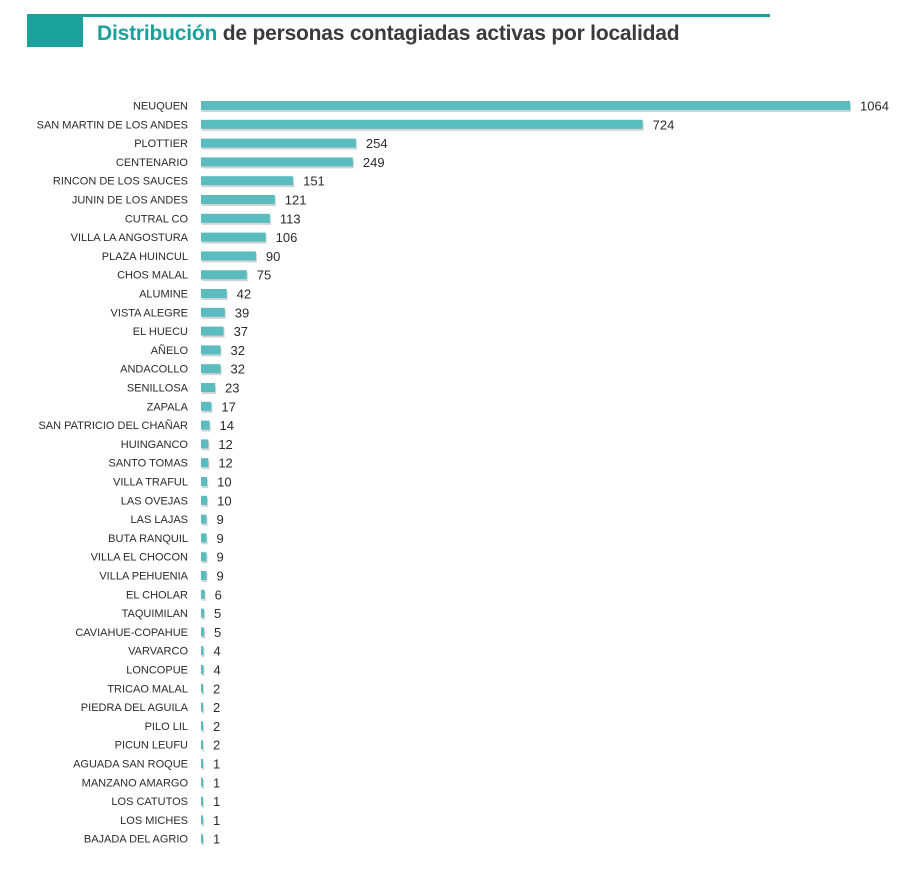 Image resolution: width=905 pixels, height=878 pixels. I want to click on category-label: VISTA ALEGRE, so click(149, 313).